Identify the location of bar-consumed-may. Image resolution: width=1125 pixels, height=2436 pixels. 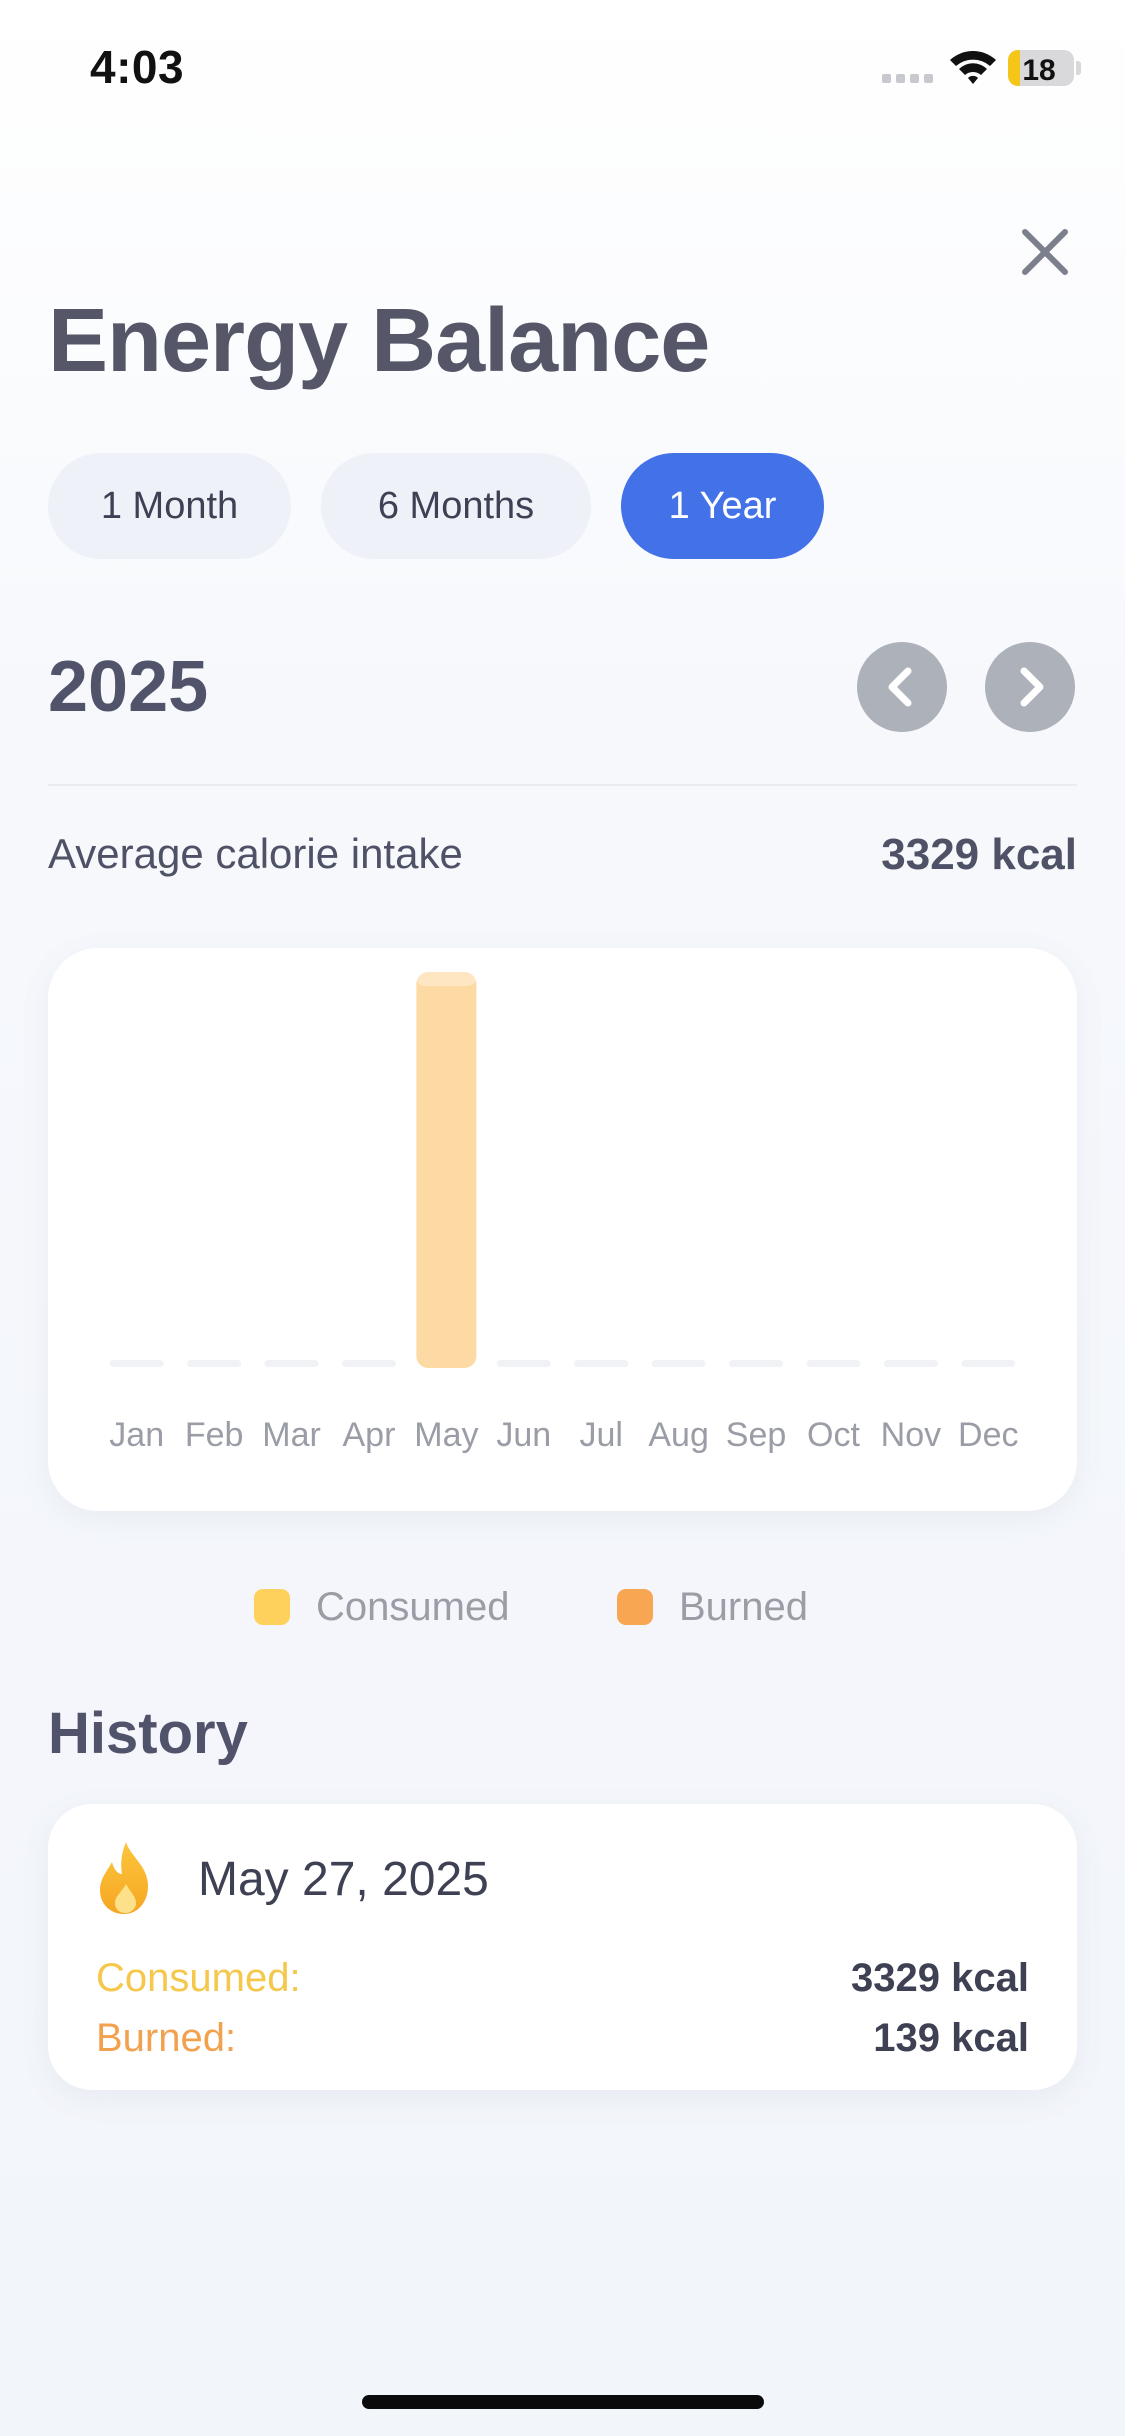
(446, 1170).